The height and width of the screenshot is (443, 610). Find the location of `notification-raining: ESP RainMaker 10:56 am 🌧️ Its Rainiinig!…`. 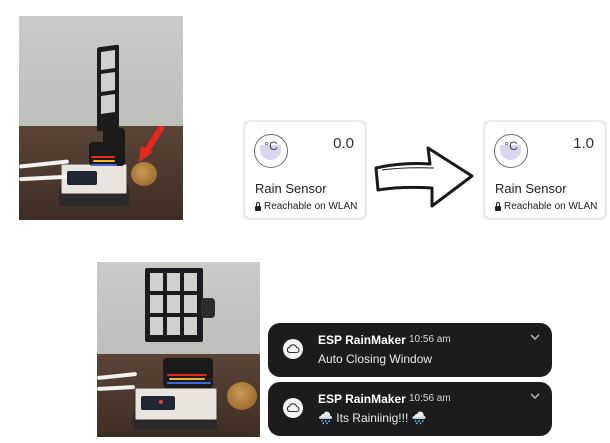

notification-raining: ESP RainMaker 10:56 am 🌧️ Its Rainiinig!… is located at coordinates (410, 409).